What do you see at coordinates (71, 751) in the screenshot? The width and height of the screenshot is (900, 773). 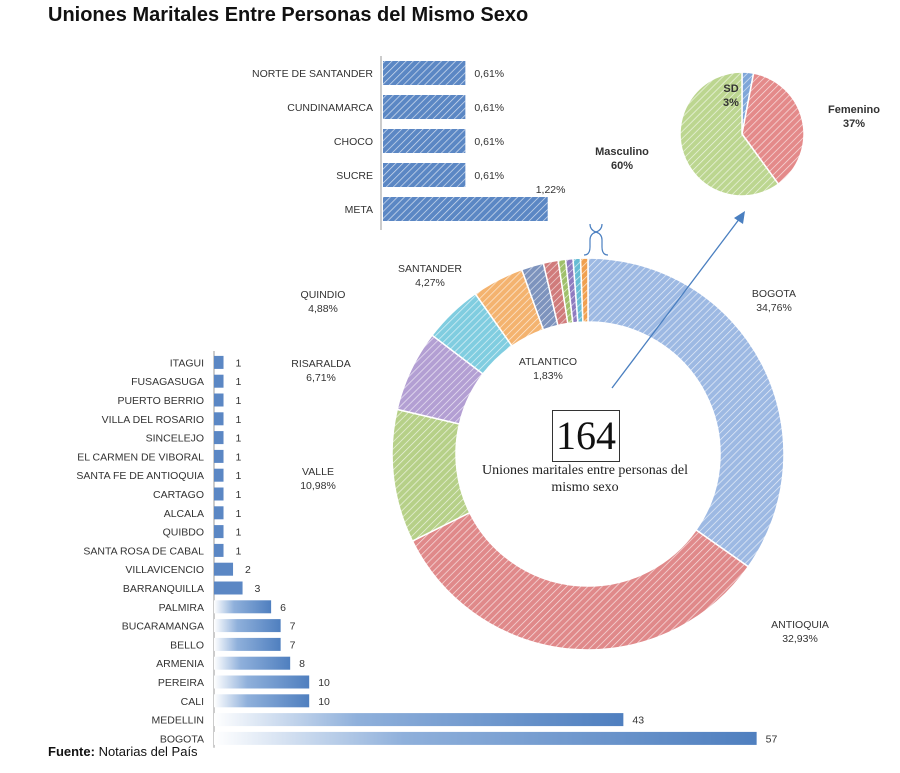 I see `source-label: Fuente:` at bounding box center [71, 751].